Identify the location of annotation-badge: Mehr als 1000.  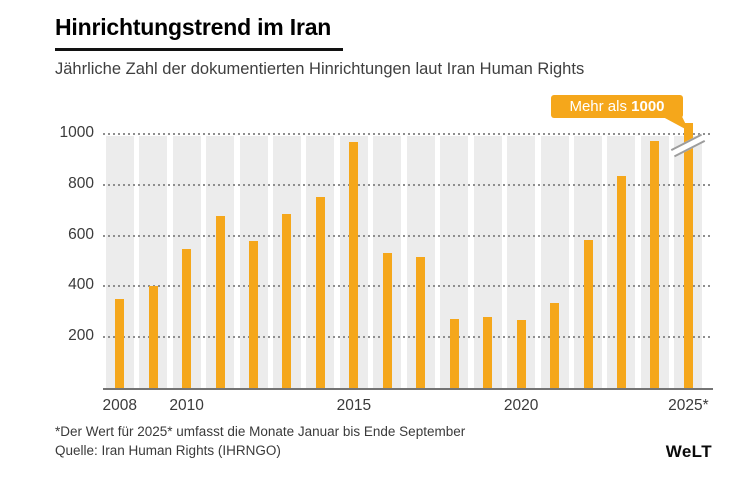
(617, 106).